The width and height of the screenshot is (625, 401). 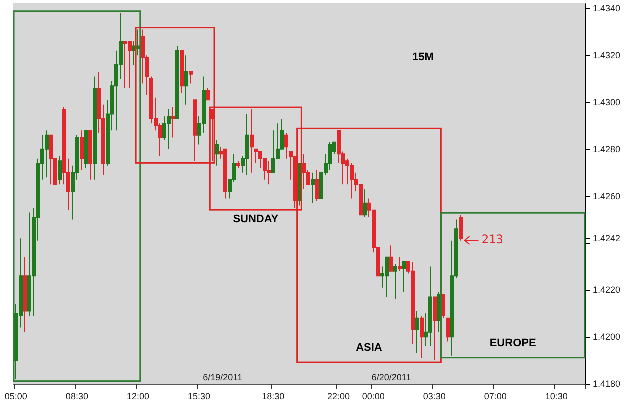 I want to click on x-tick-label: 18:30, so click(x=273, y=396).